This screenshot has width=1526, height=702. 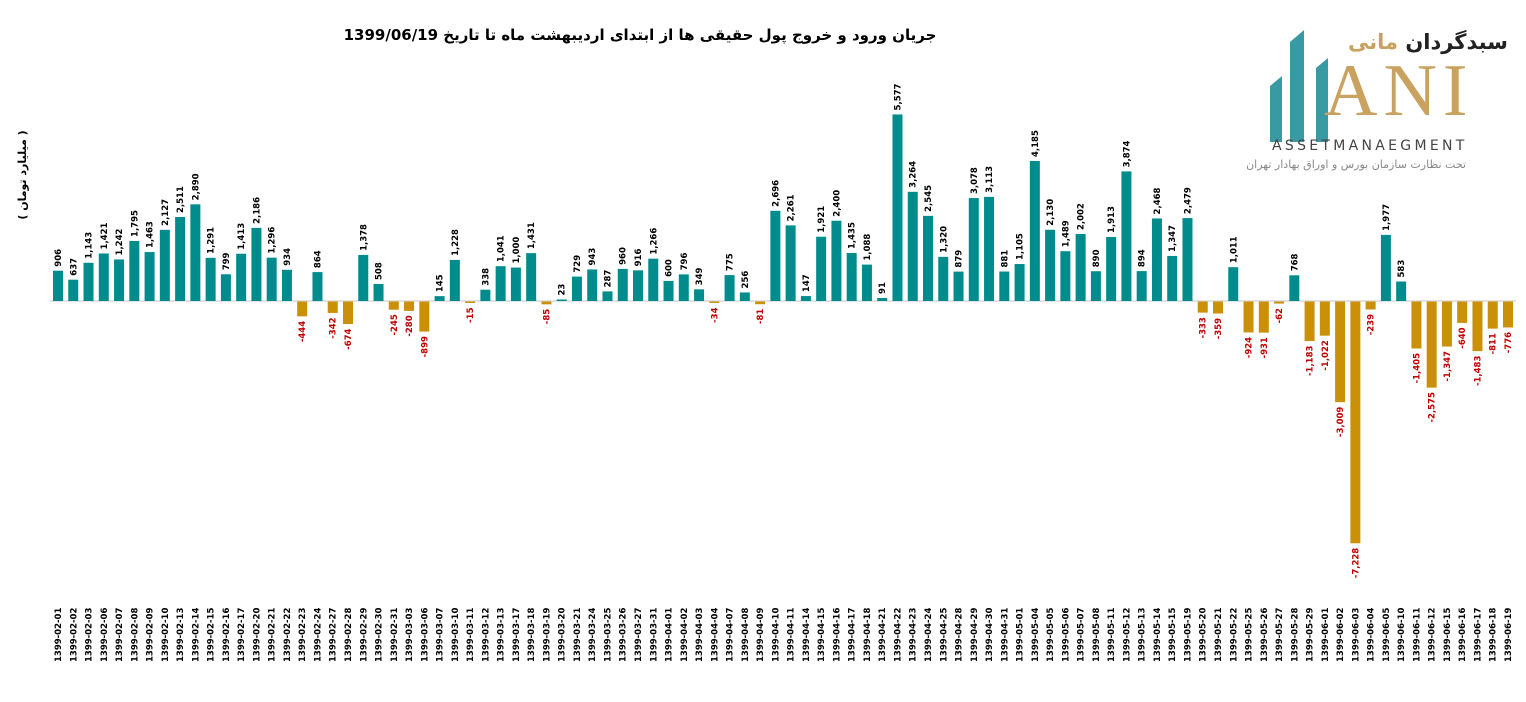 What do you see at coordinates (944, 635) in the screenshot?
I see `x-tick-label: 1399-04-25` at bounding box center [944, 635].